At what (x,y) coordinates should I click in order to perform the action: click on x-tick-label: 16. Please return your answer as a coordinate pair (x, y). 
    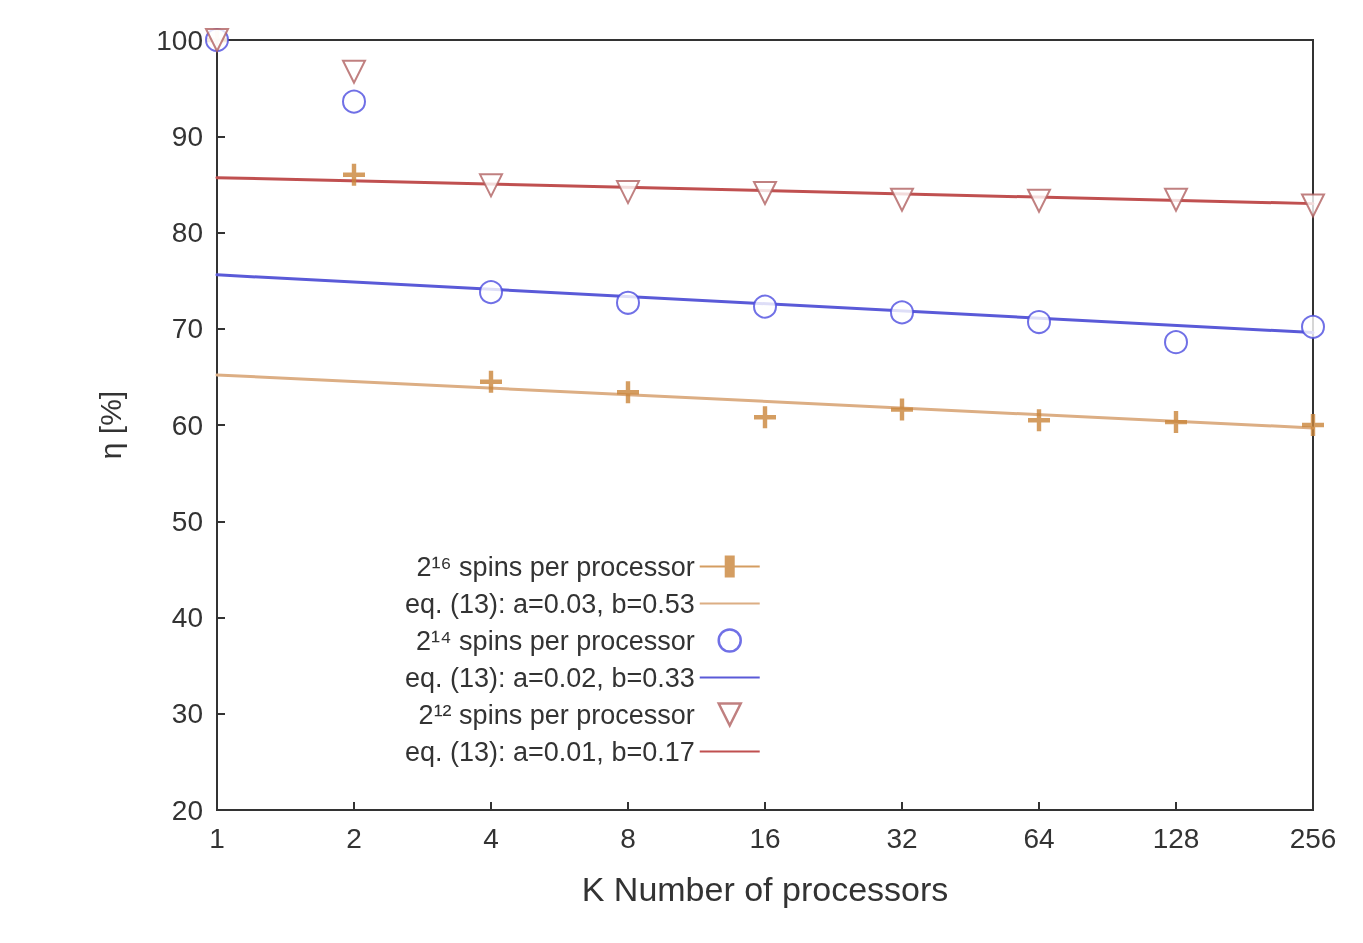
    Looking at the image, I should click on (765, 838).